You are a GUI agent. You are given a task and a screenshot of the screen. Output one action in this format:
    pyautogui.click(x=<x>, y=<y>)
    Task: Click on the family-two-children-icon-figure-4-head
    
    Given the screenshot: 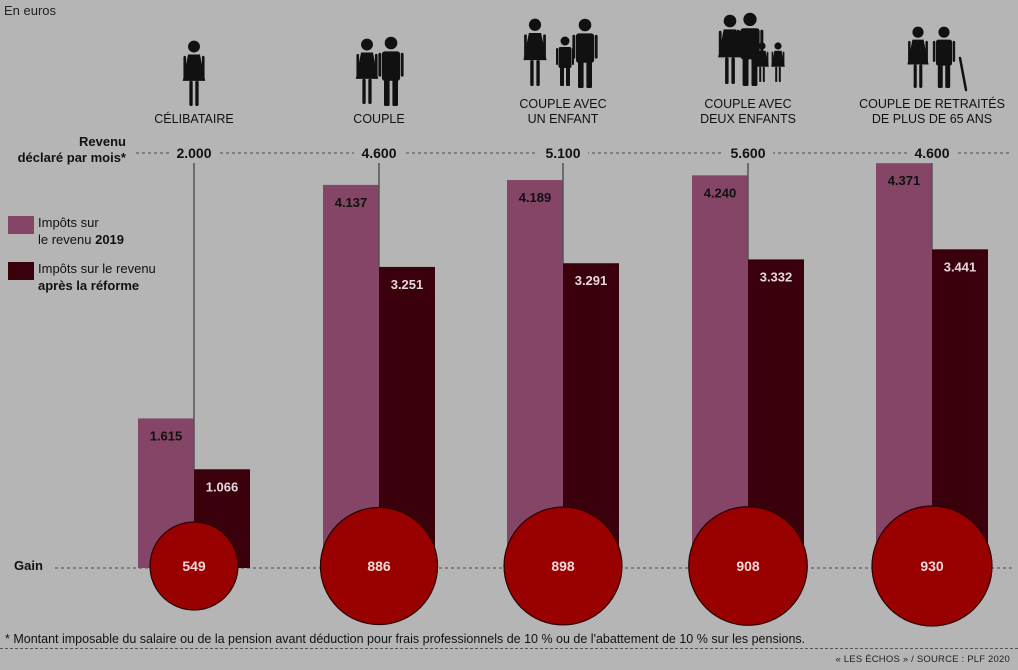 What is the action you would take?
    pyautogui.click(x=778, y=46)
    